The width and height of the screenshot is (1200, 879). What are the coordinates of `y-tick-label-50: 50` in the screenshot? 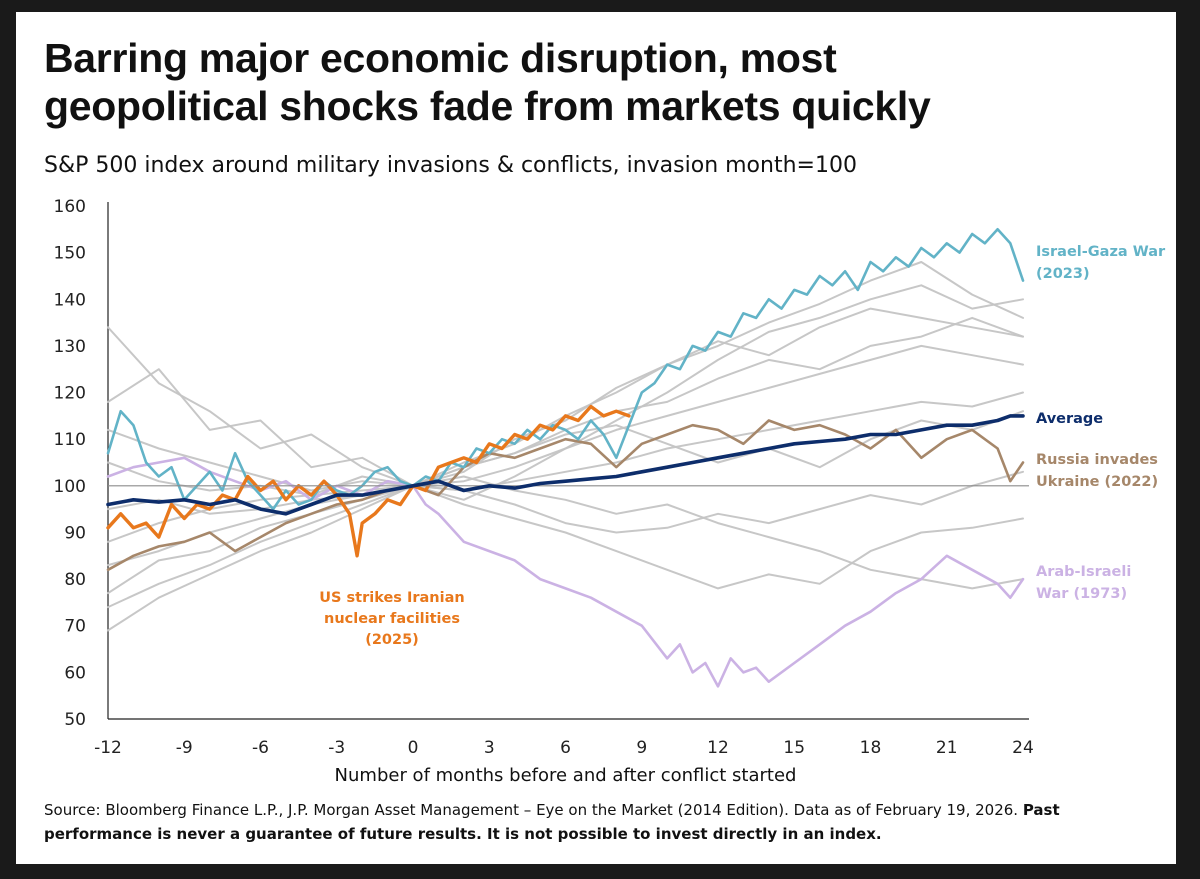 It's located at (75, 720).